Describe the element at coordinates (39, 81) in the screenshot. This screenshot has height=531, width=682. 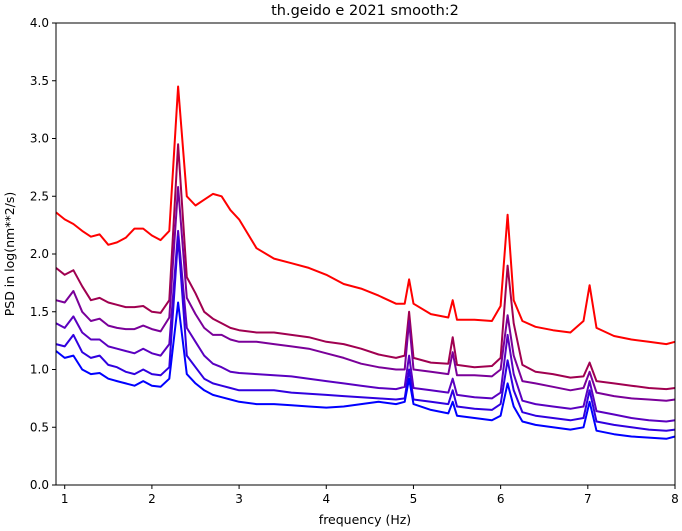
I see `y-tick-label: 3.5` at that location.